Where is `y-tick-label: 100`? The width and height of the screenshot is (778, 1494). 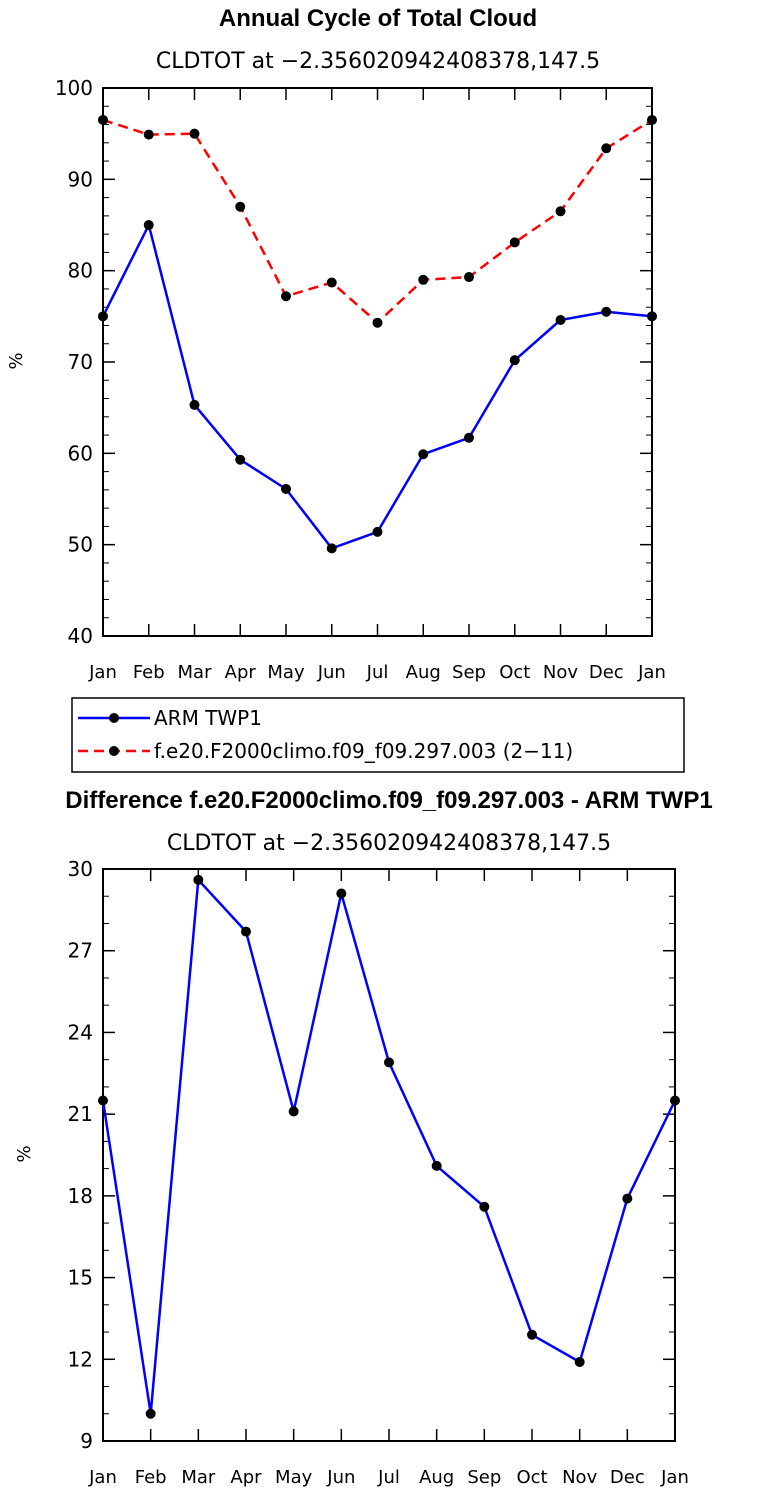 y-tick-label: 100 is located at coordinates (74, 88).